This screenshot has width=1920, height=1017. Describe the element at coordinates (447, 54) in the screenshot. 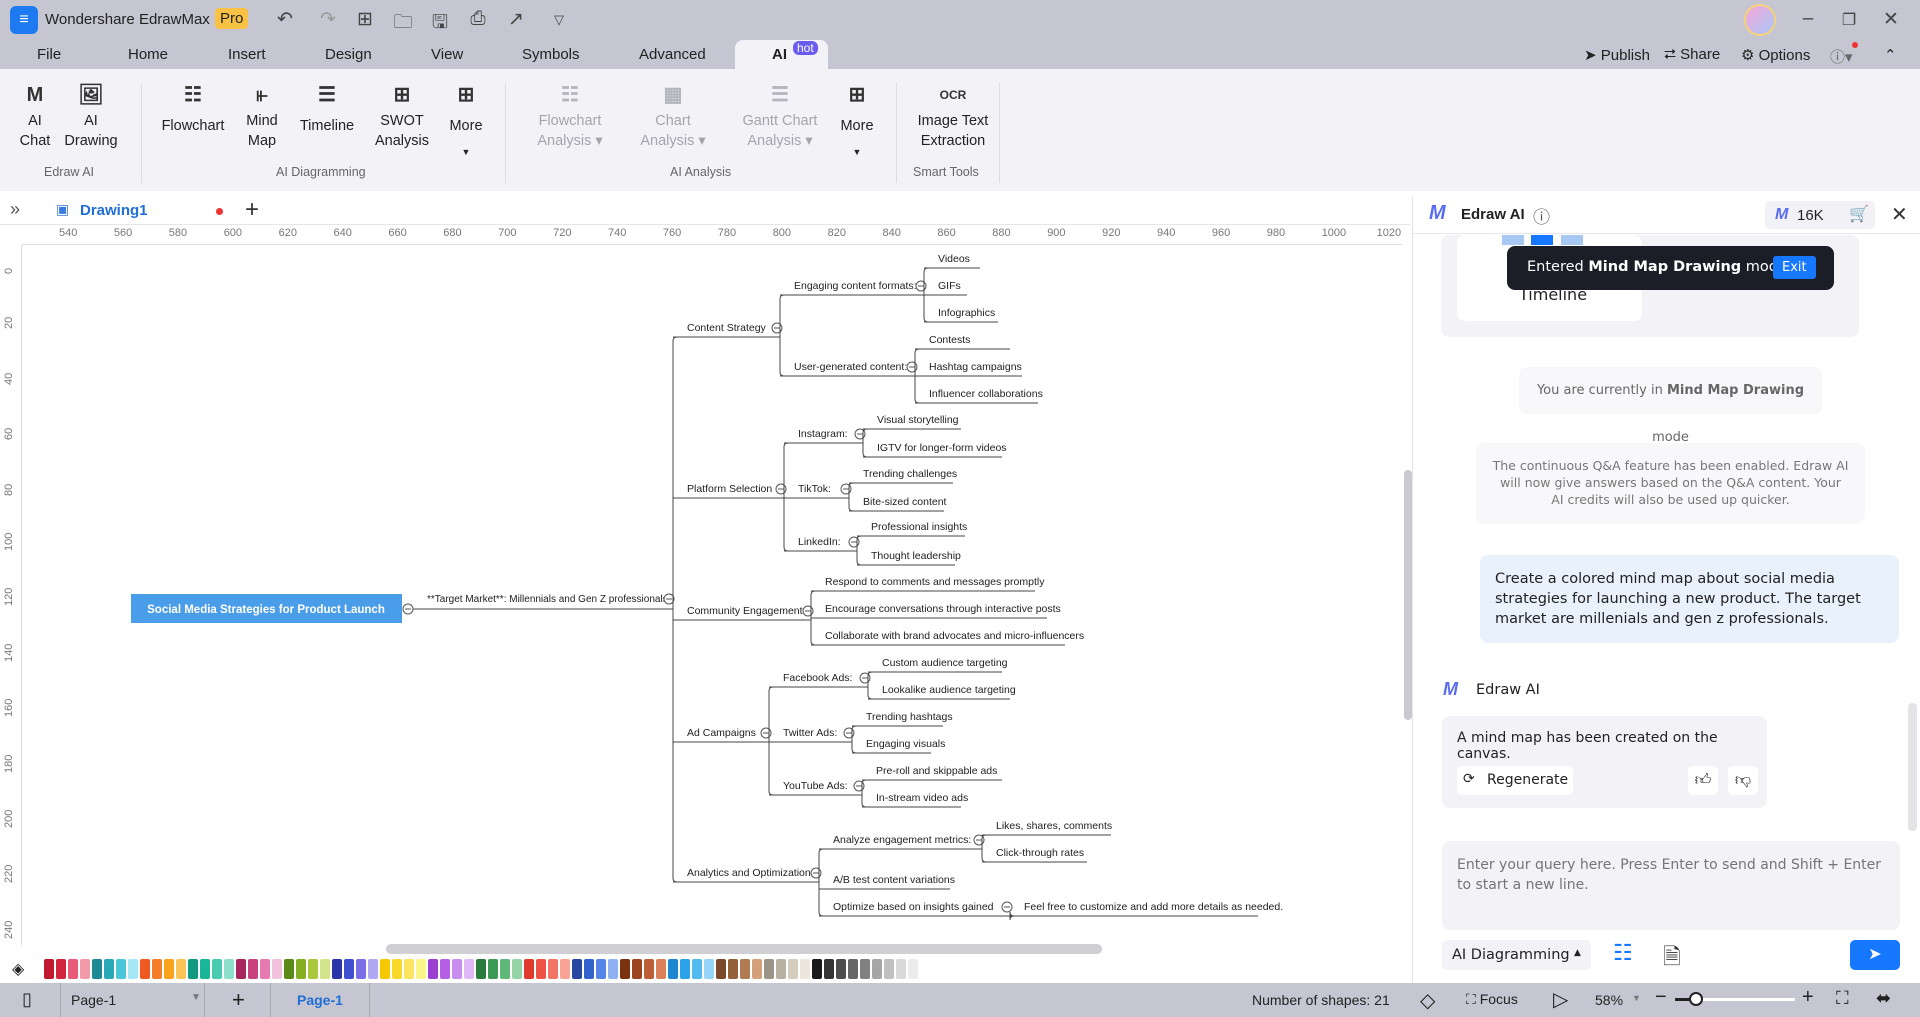

I see `tab-view: View` at that location.